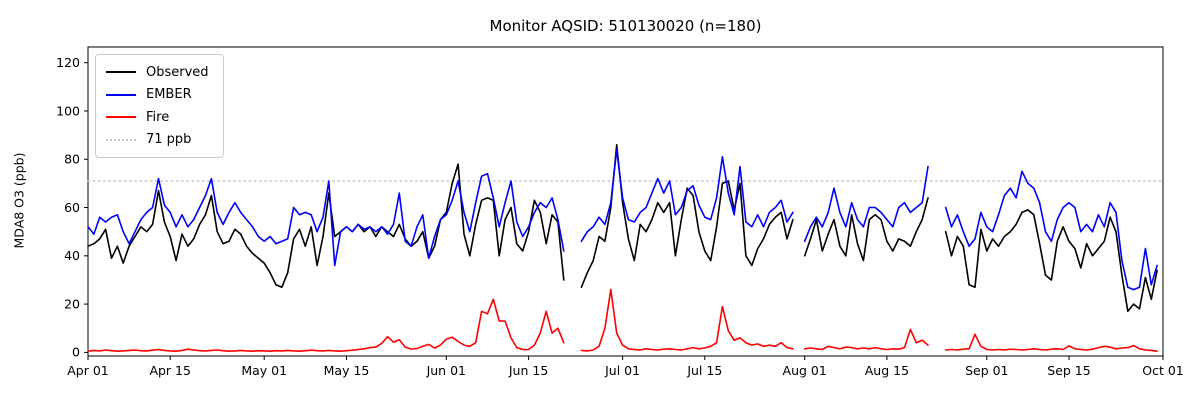 This screenshot has height=400, width=1200. I want to click on legend-item-observed: Observed, so click(157, 72).